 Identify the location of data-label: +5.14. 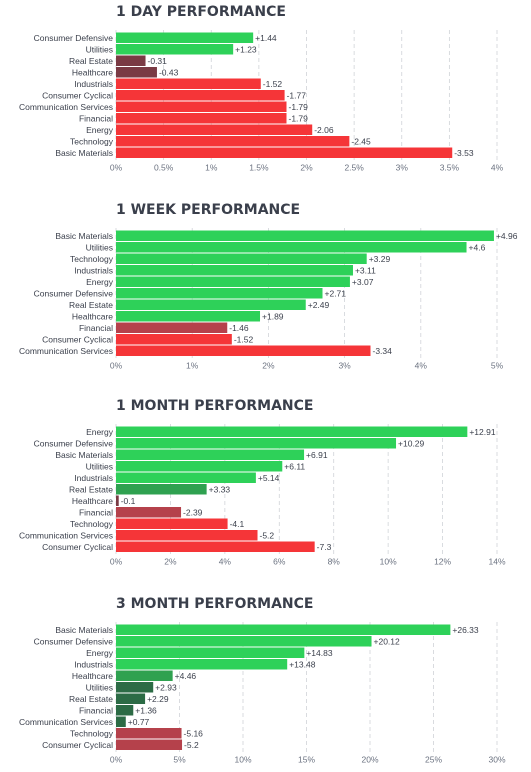
(269, 478).